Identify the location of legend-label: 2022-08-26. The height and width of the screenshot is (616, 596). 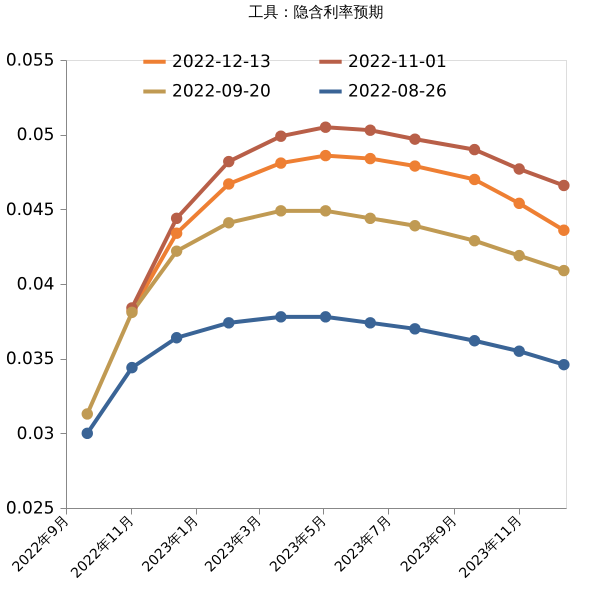
(397, 92).